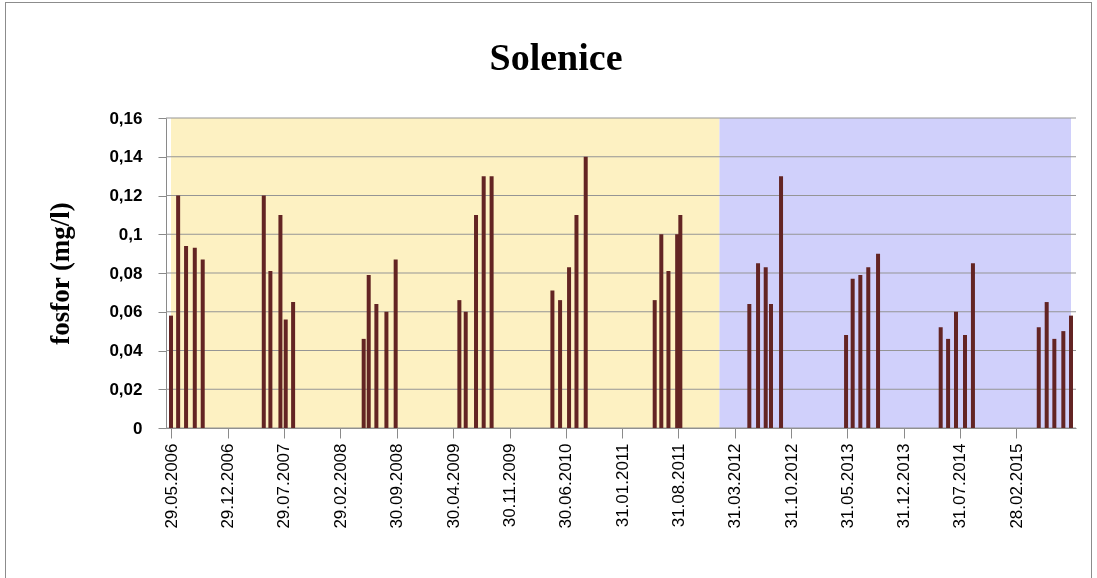  Describe the element at coordinates (126, 312) in the screenshot. I see `y-tick-label: 0,06` at that location.